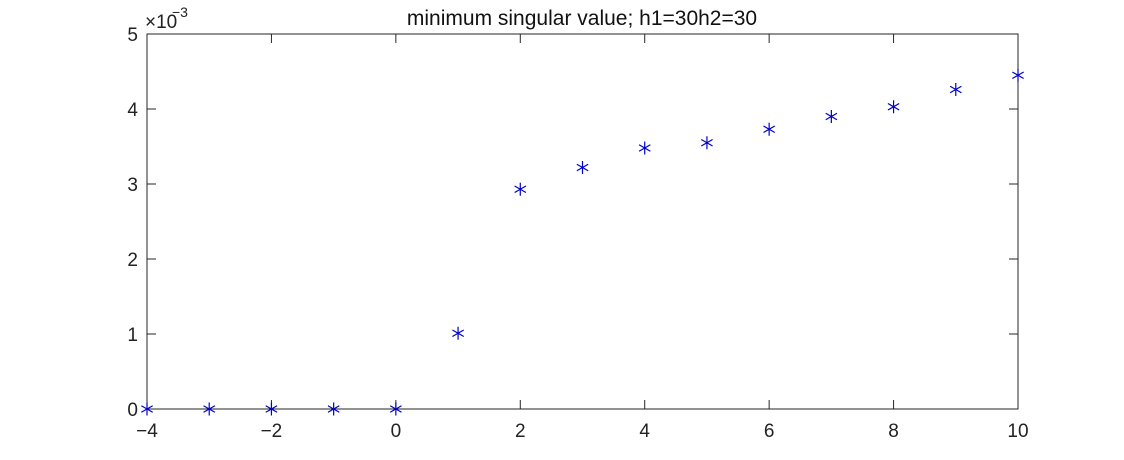 The image size is (1124, 460). I want to click on chart-title: minimum singular value; h1=30h2=30, so click(582, 18).